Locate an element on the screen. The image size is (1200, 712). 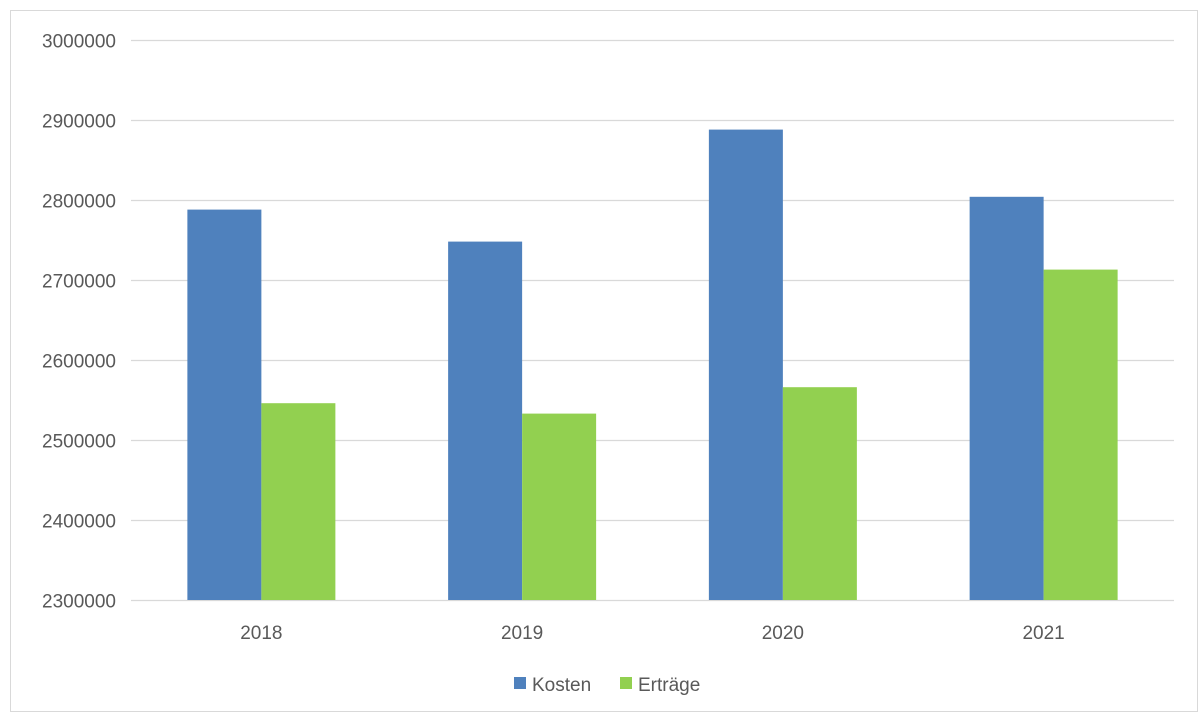
y-tick-label: 2400000 is located at coordinates (79, 522).